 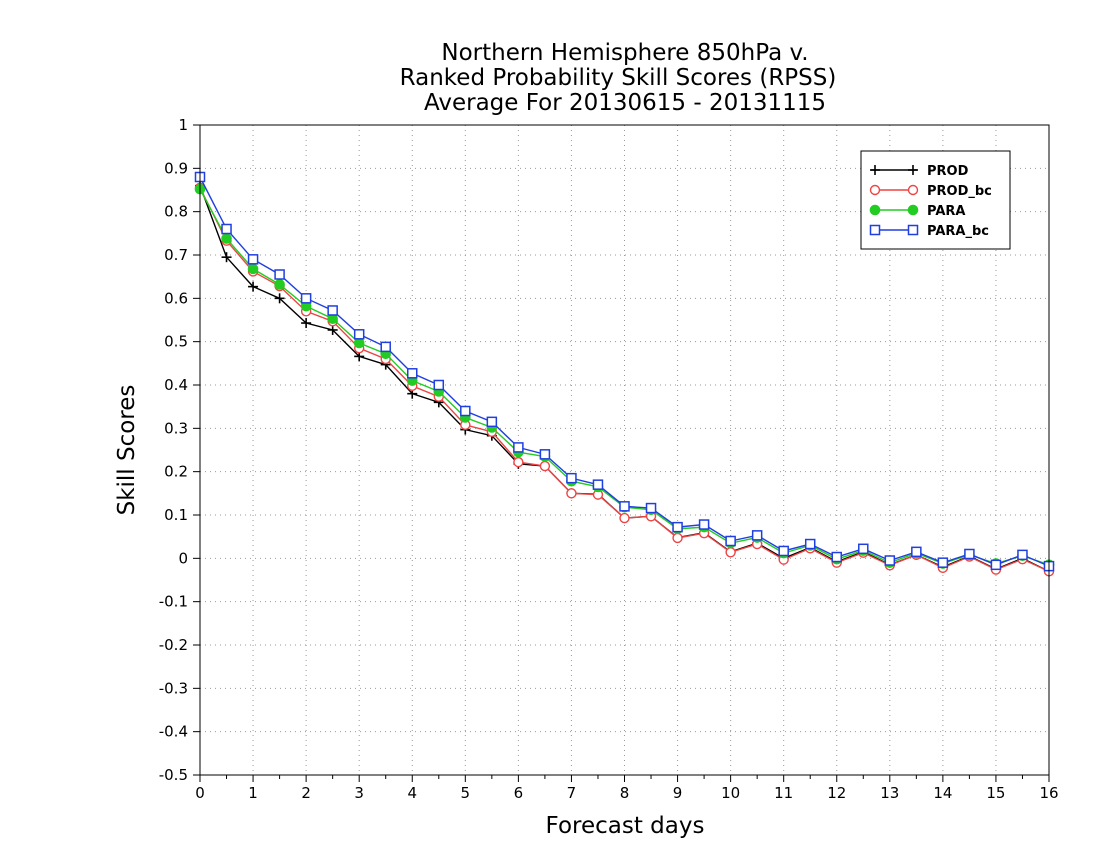 What do you see at coordinates (959, 191) in the screenshot?
I see `legend-label: PROD_bc` at bounding box center [959, 191].